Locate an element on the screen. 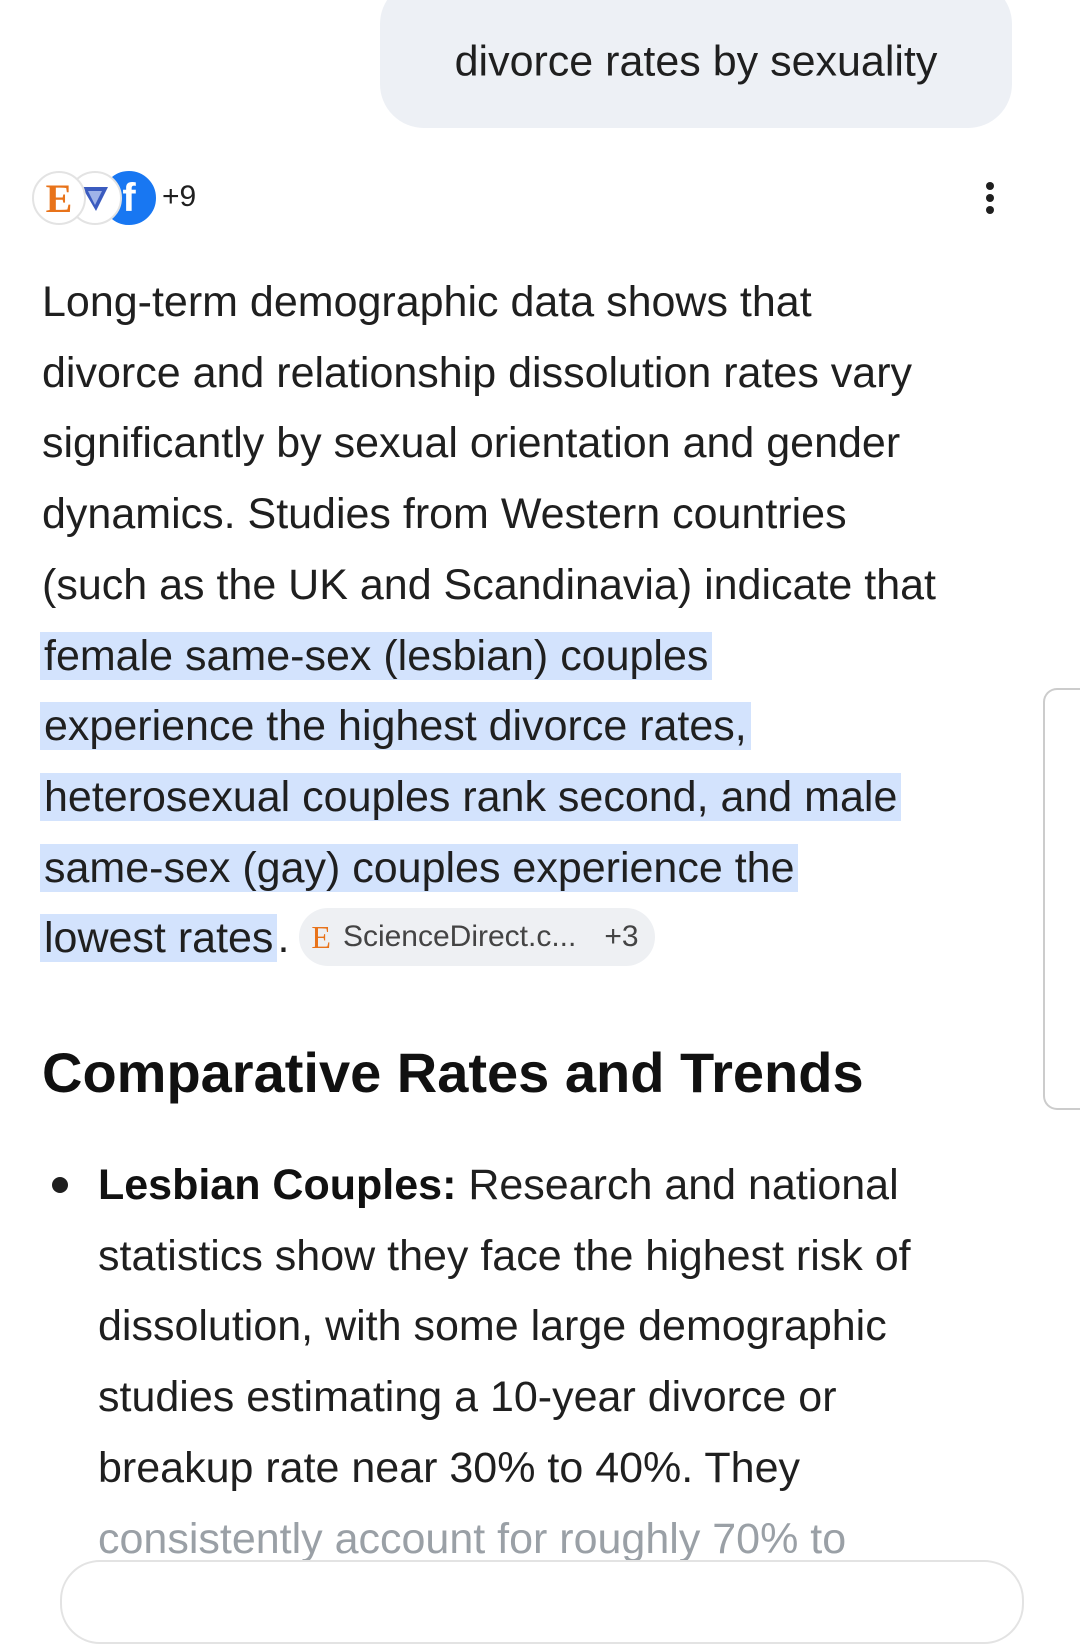  section-heading: Comparative Rates and Trends is located at coordinates (453, 1072).